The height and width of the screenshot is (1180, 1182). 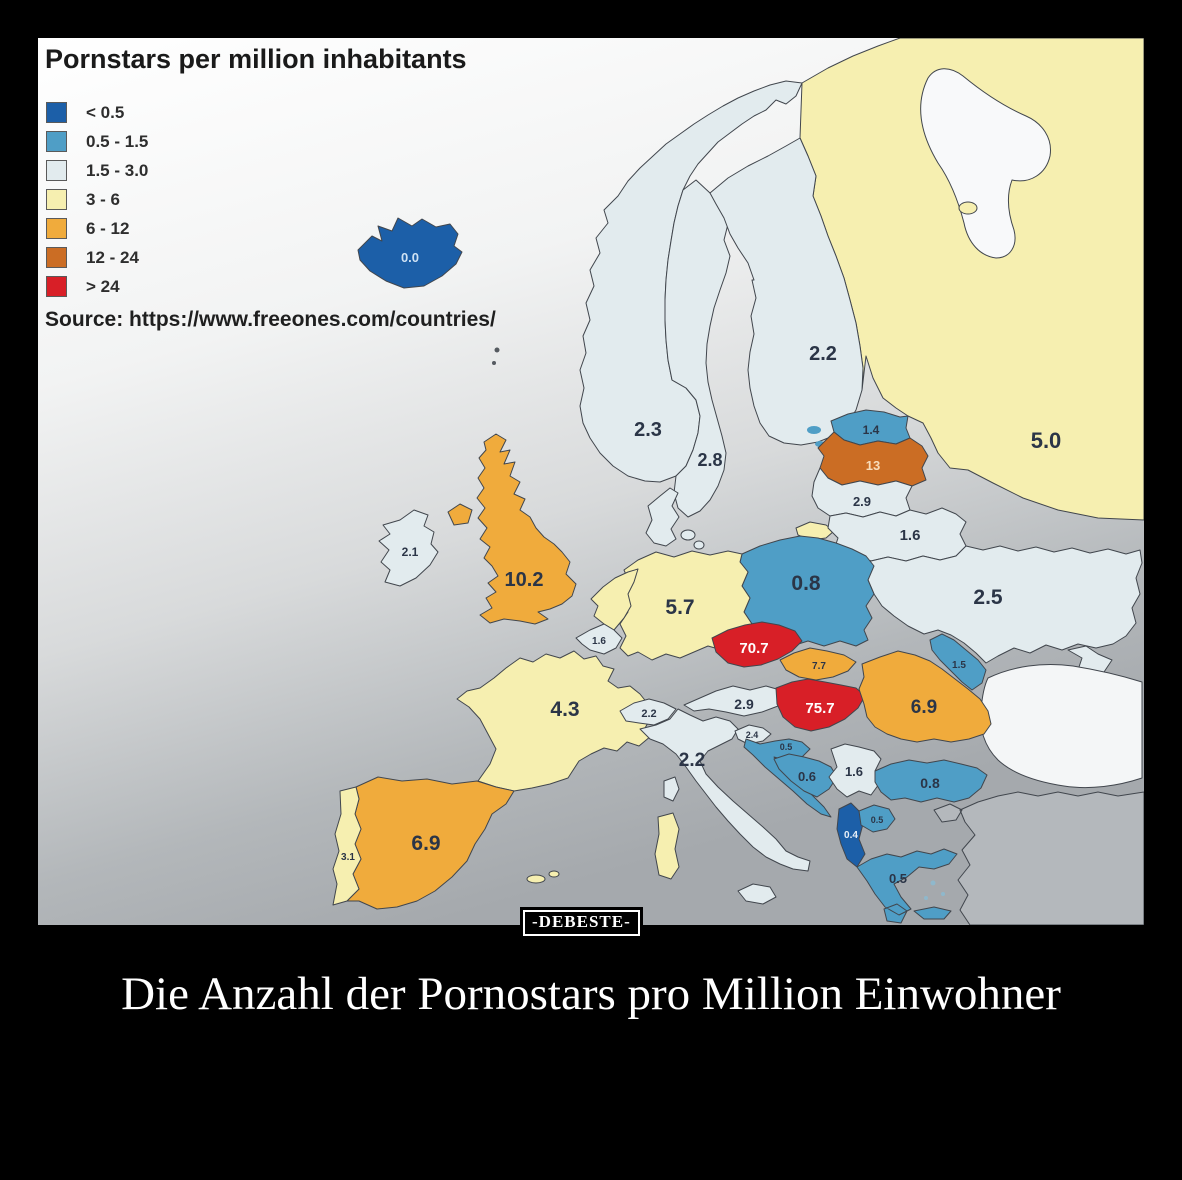 I want to click on country-bulgaria, so click(x=931, y=781).